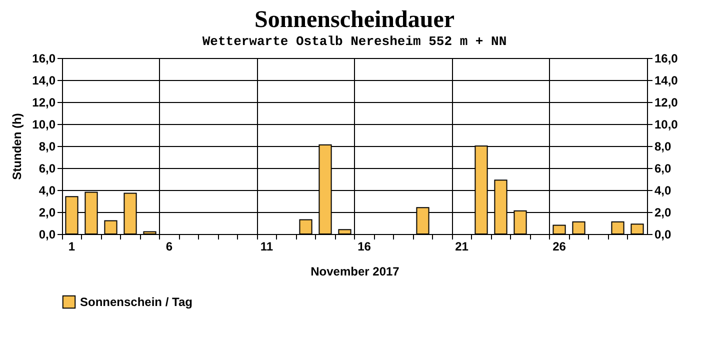 The image size is (715, 352). Describe the element at coordinates (44, 103) in the screenshot. I see `y-tick-label: 12,0` at that location.